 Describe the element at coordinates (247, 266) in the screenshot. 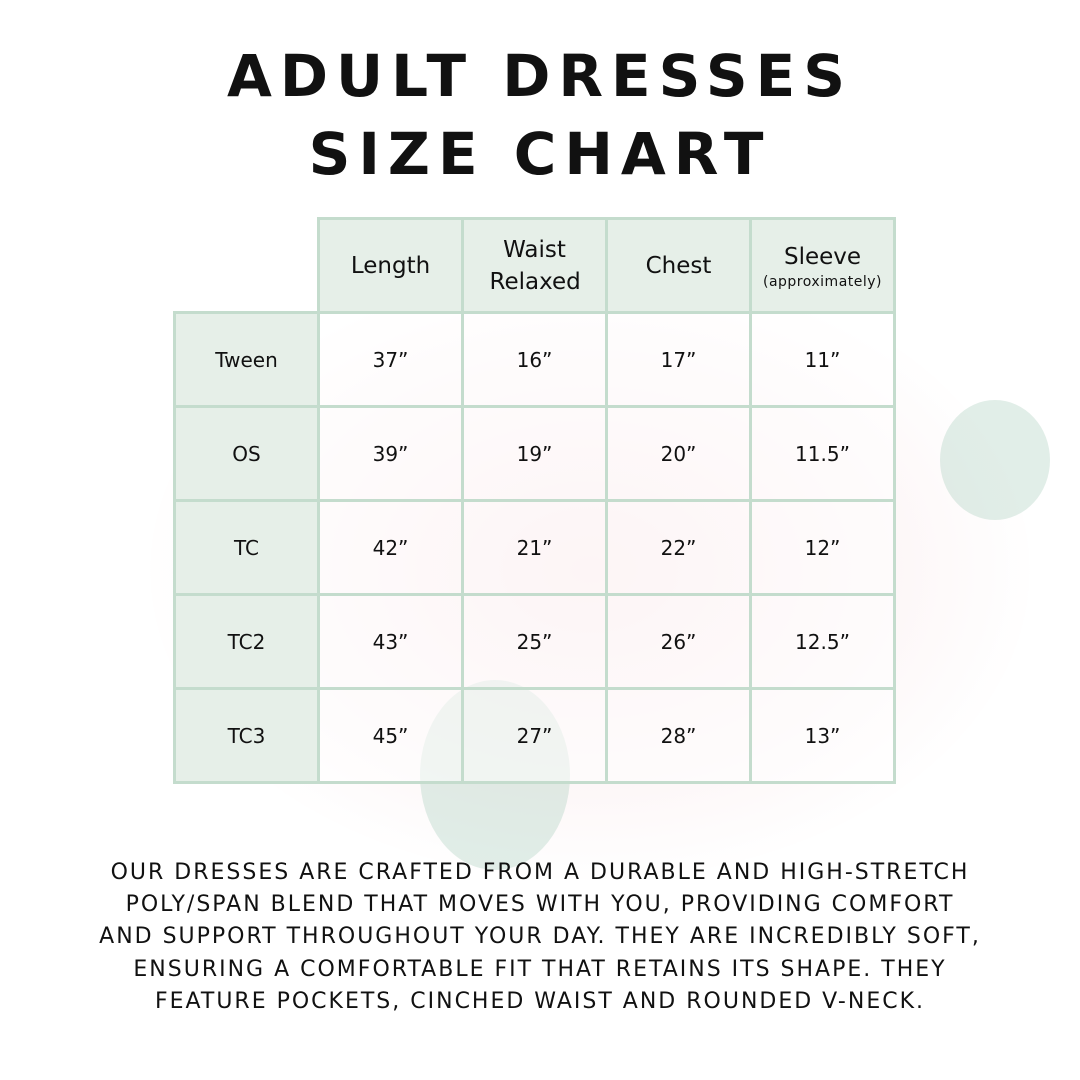

I see `corner-cell` at that location.